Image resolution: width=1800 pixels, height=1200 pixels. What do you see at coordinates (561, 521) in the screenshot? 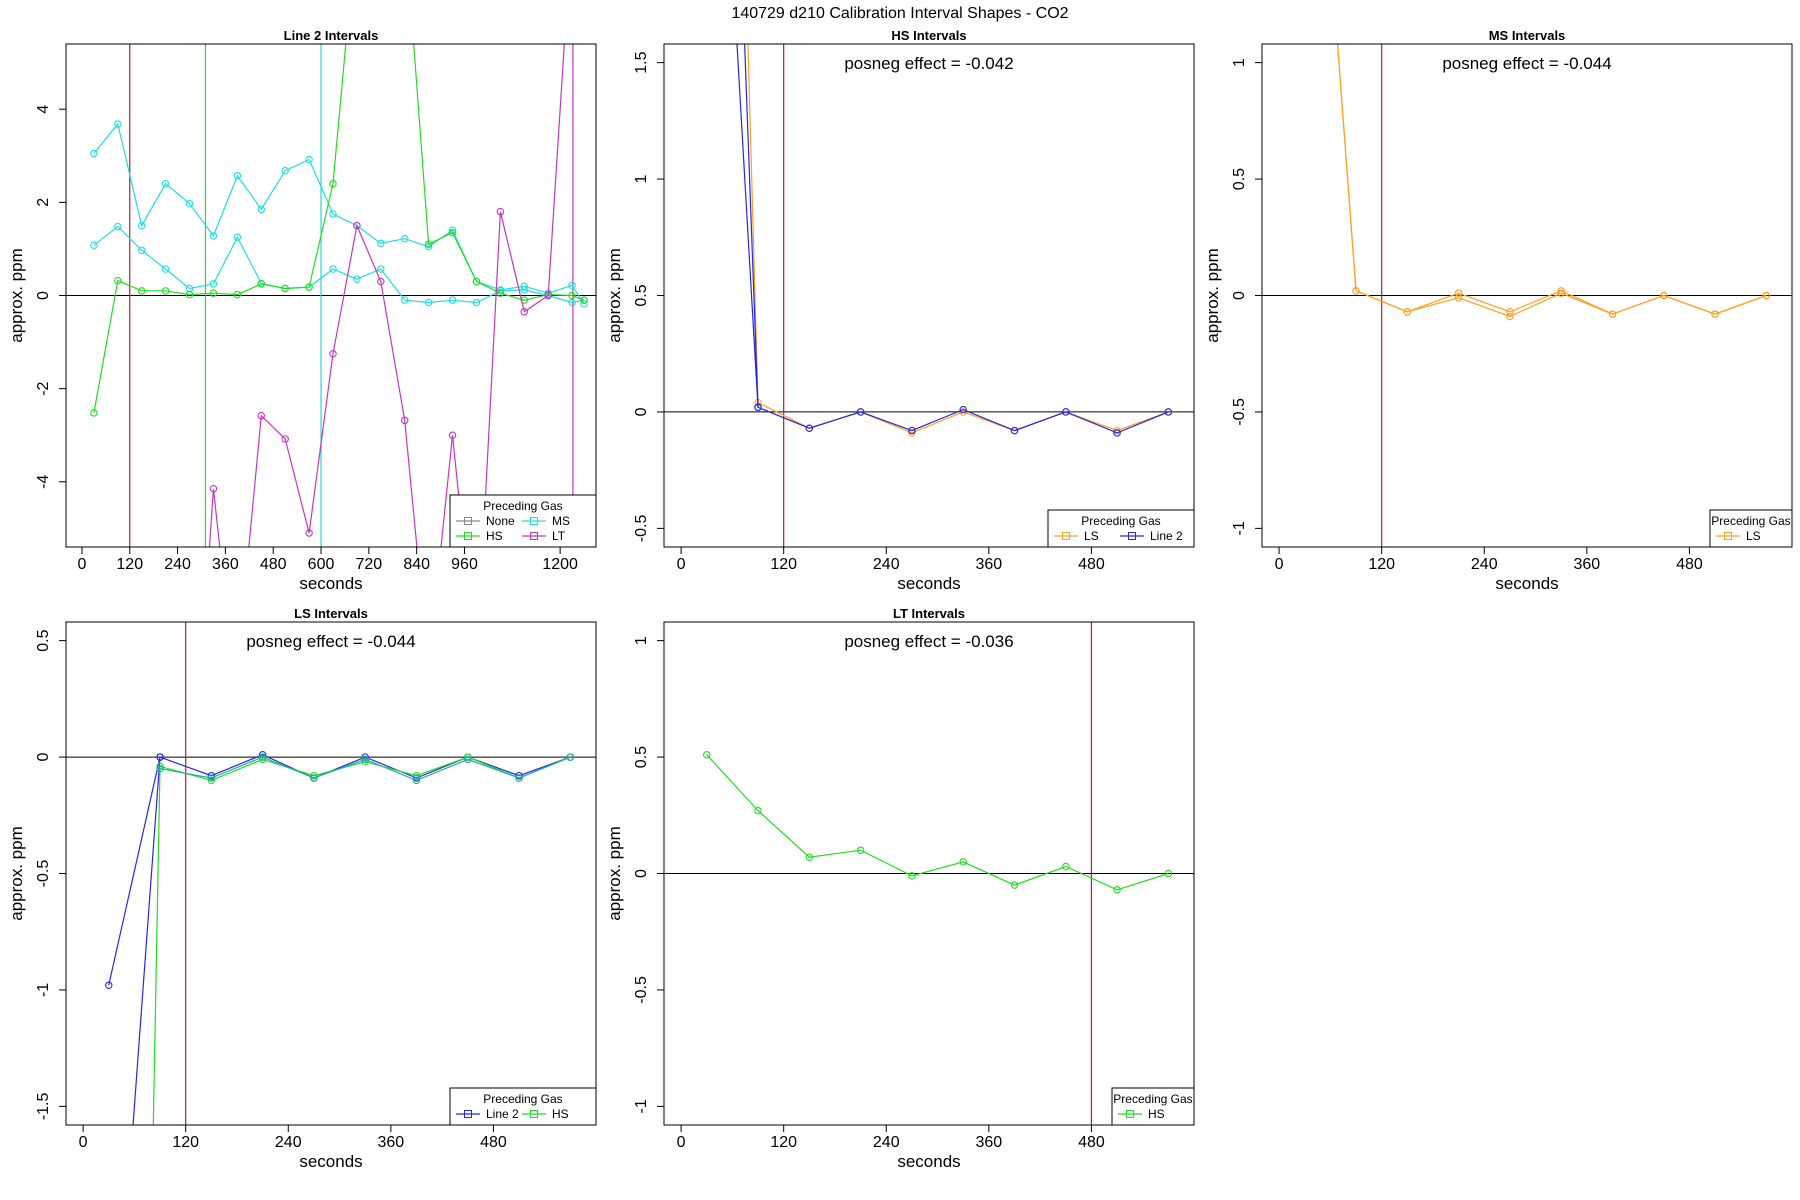
I see `legend-label: MS` at bounding box center [561, 521].